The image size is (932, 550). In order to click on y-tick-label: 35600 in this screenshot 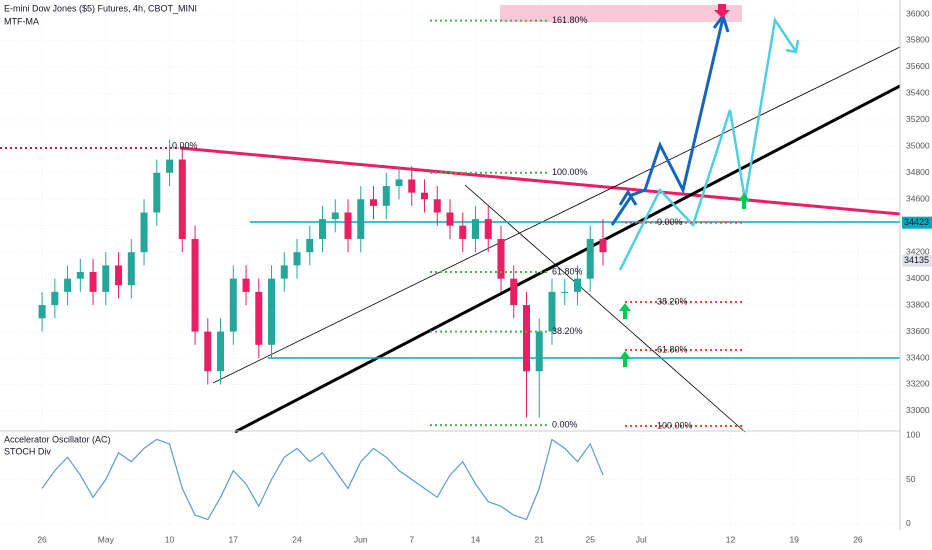, I will do `click(918, 66)`.